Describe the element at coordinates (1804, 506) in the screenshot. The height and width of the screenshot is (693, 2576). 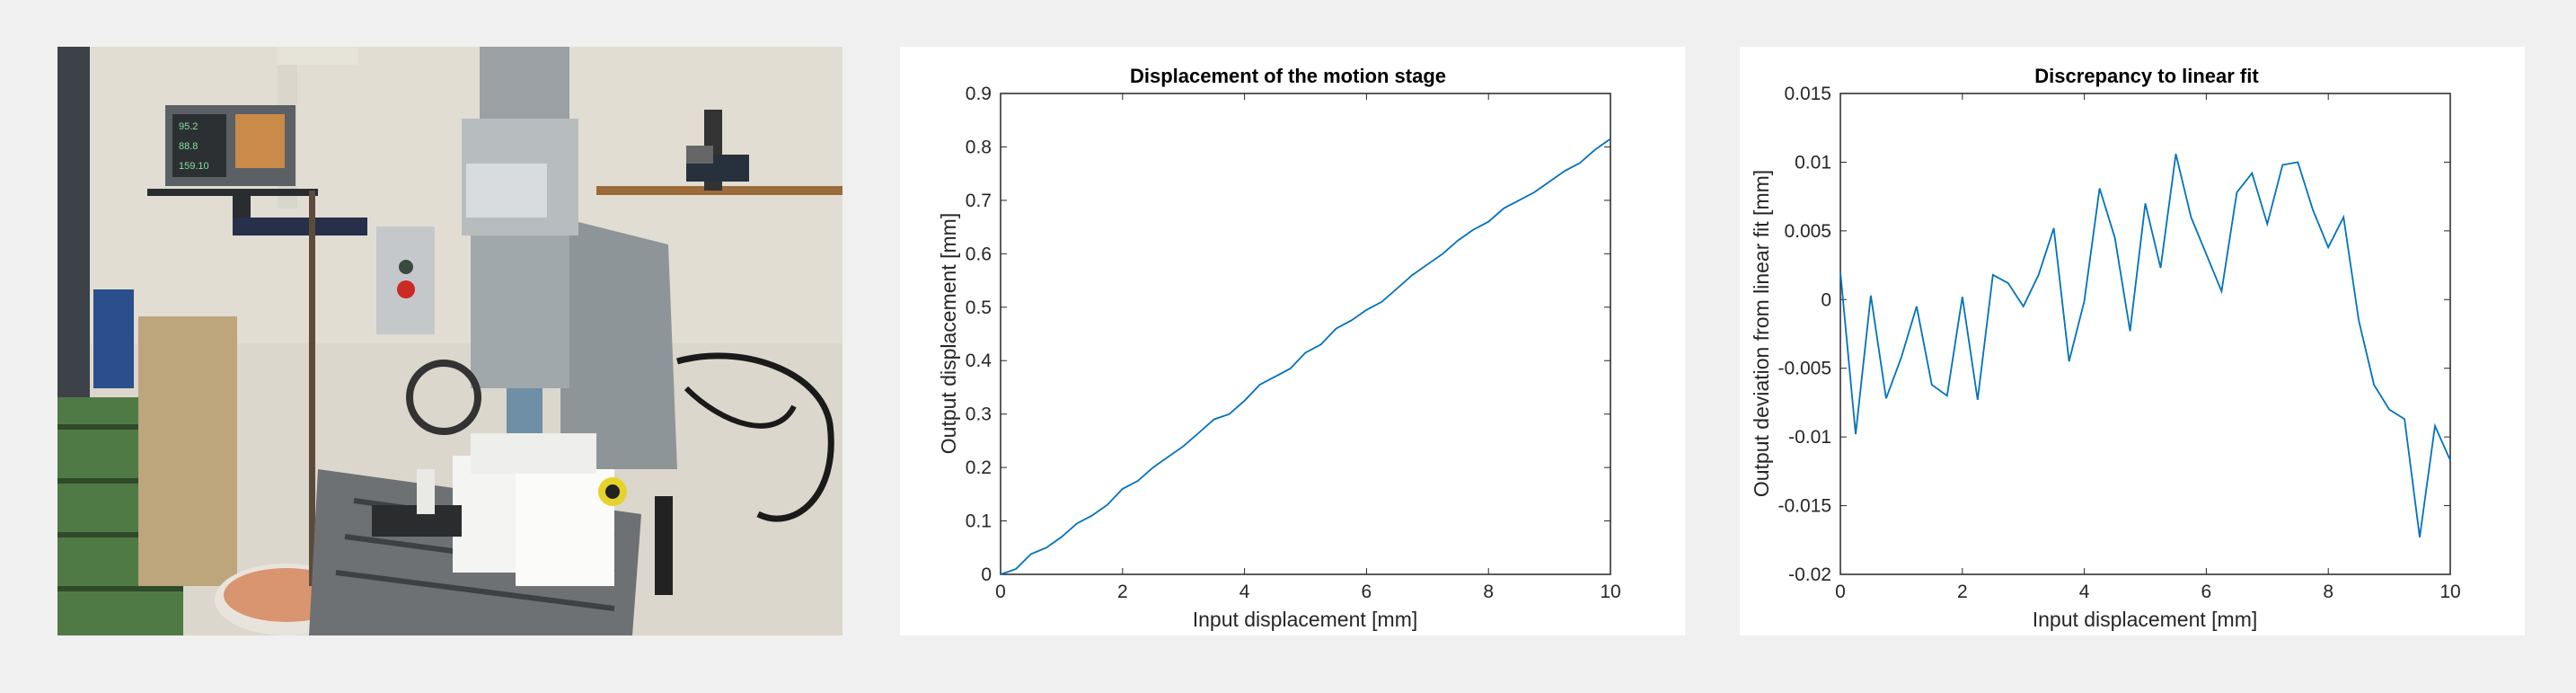
I see `y-tick-label: -0.015` at that location.